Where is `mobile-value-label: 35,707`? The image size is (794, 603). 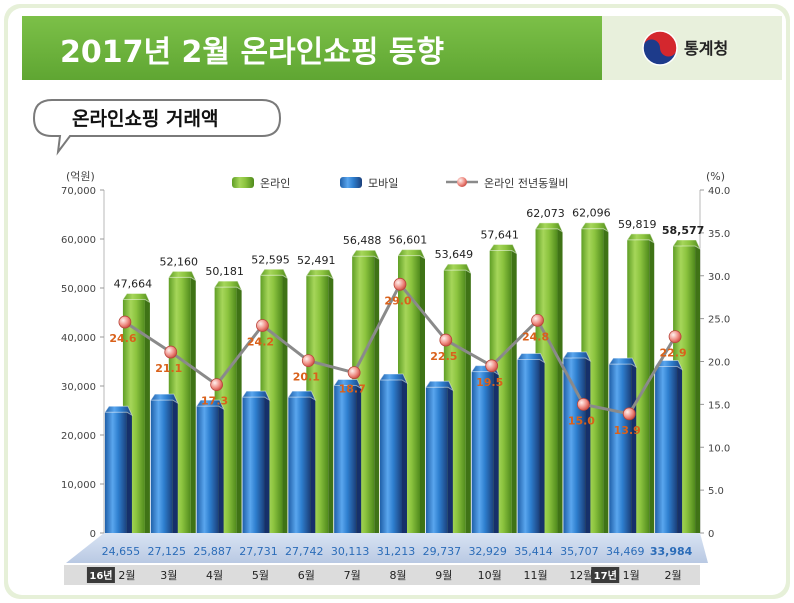 mobile-value-label: 35,707 is located at coordinates (579, 551).